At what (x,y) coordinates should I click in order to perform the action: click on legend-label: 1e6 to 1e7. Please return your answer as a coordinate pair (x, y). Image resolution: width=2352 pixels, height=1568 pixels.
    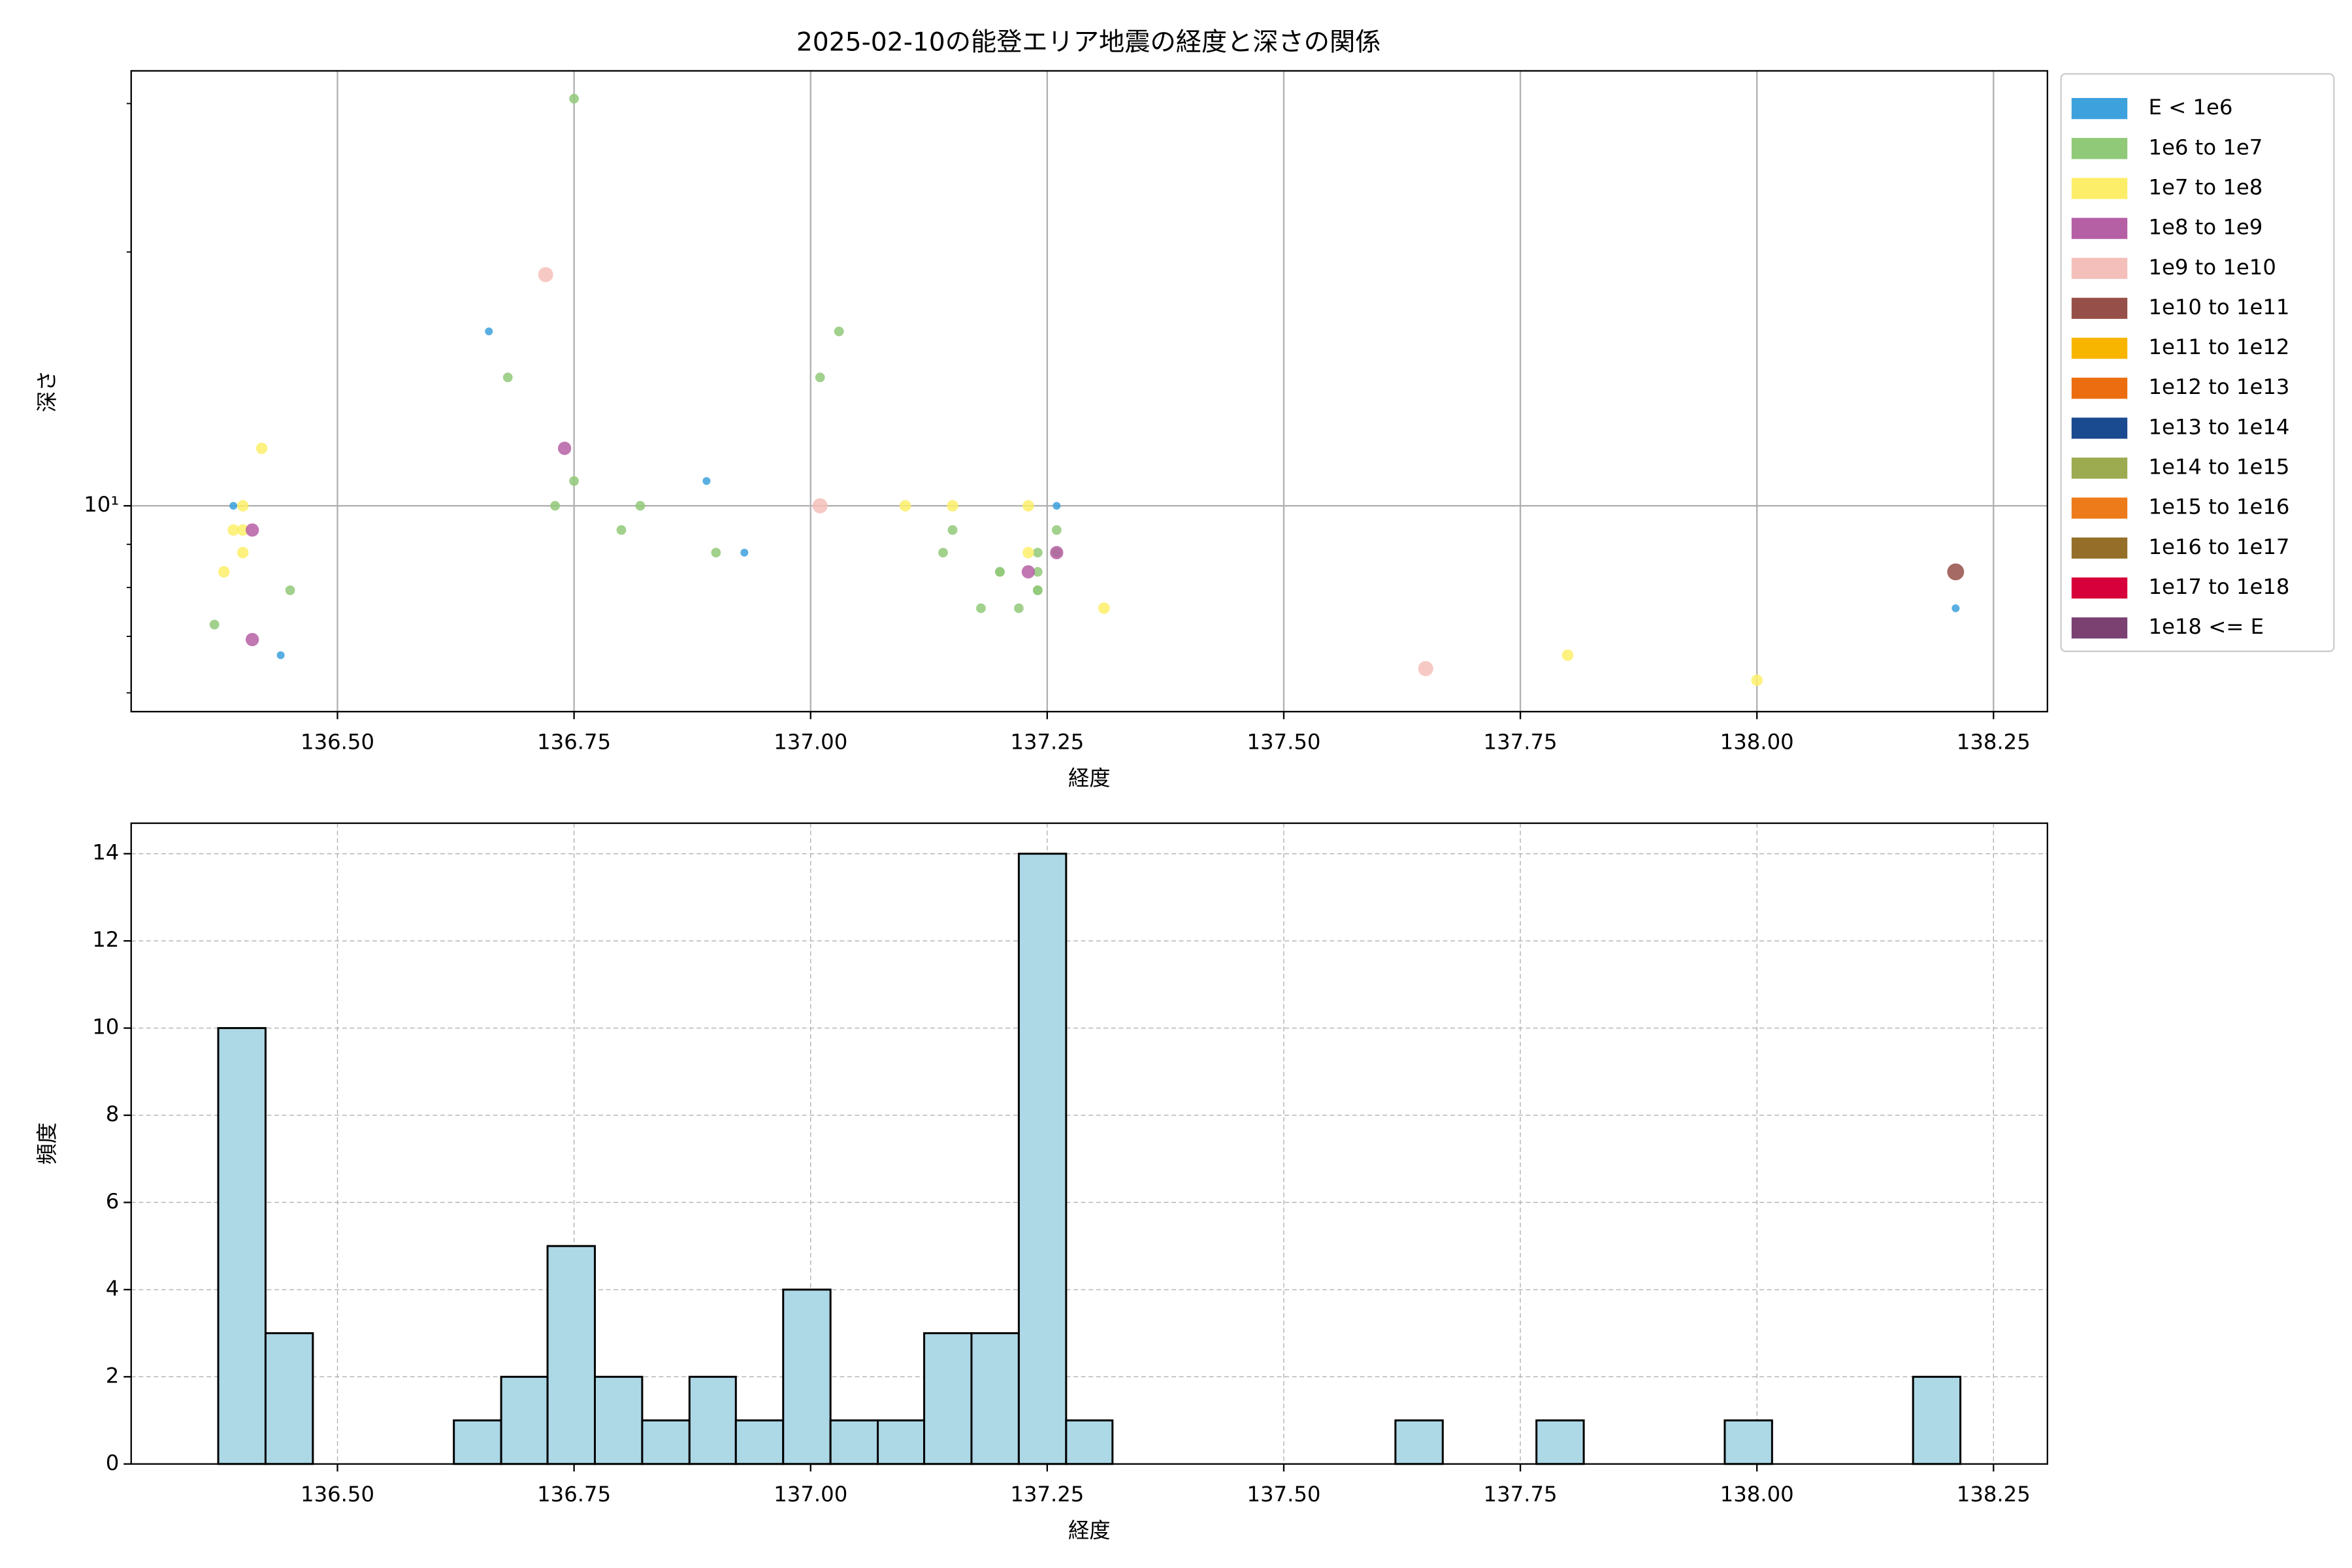
    Looking at the image, I should click on (2205, 147).